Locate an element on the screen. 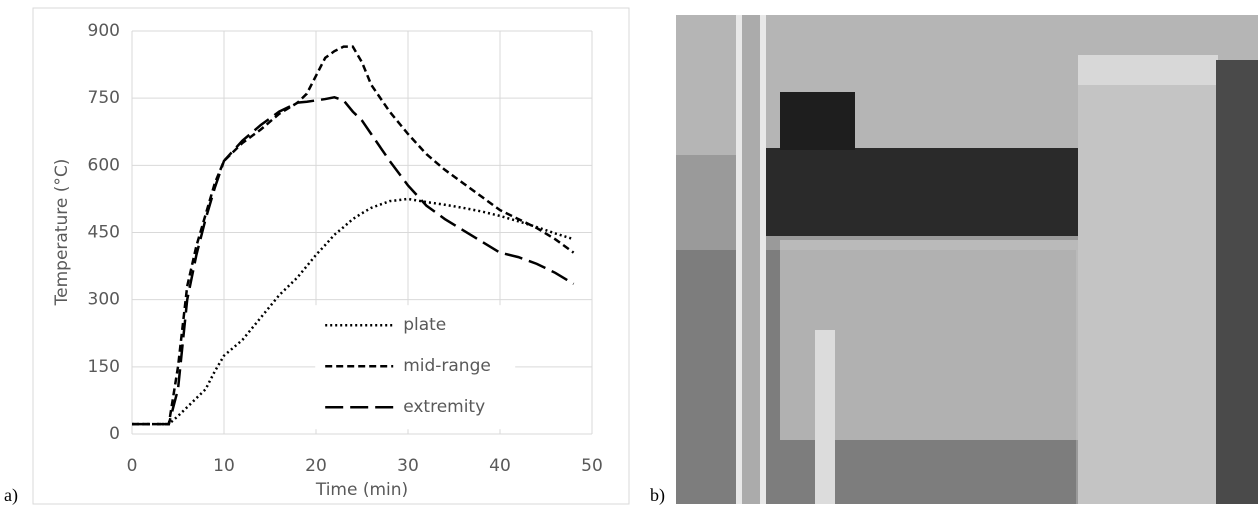  y-tick-label: 300 is located at coordinates (104, 300).